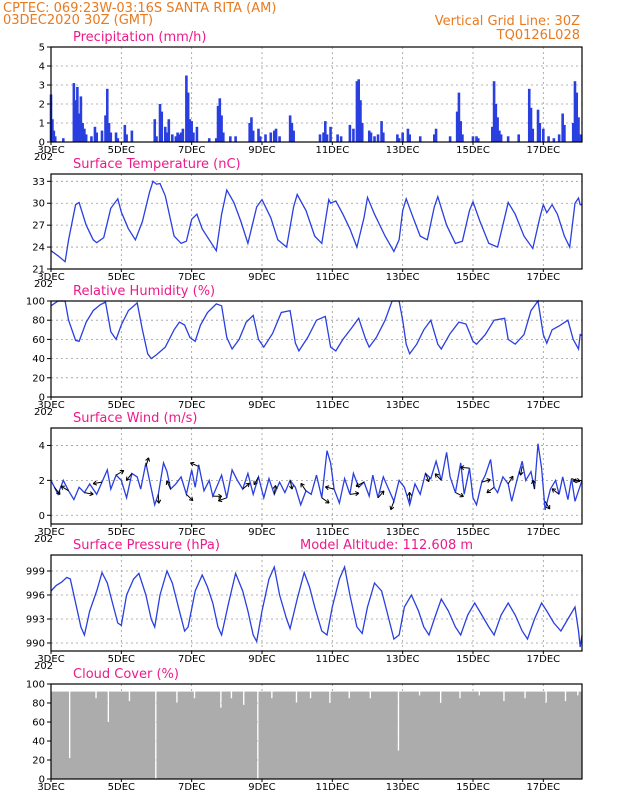 This screenshot has width=618, height=804. Describe the element at coordinates (157, 164) in the screenshot. I see `panel-title: Surface Temperature (nC)` at that location.